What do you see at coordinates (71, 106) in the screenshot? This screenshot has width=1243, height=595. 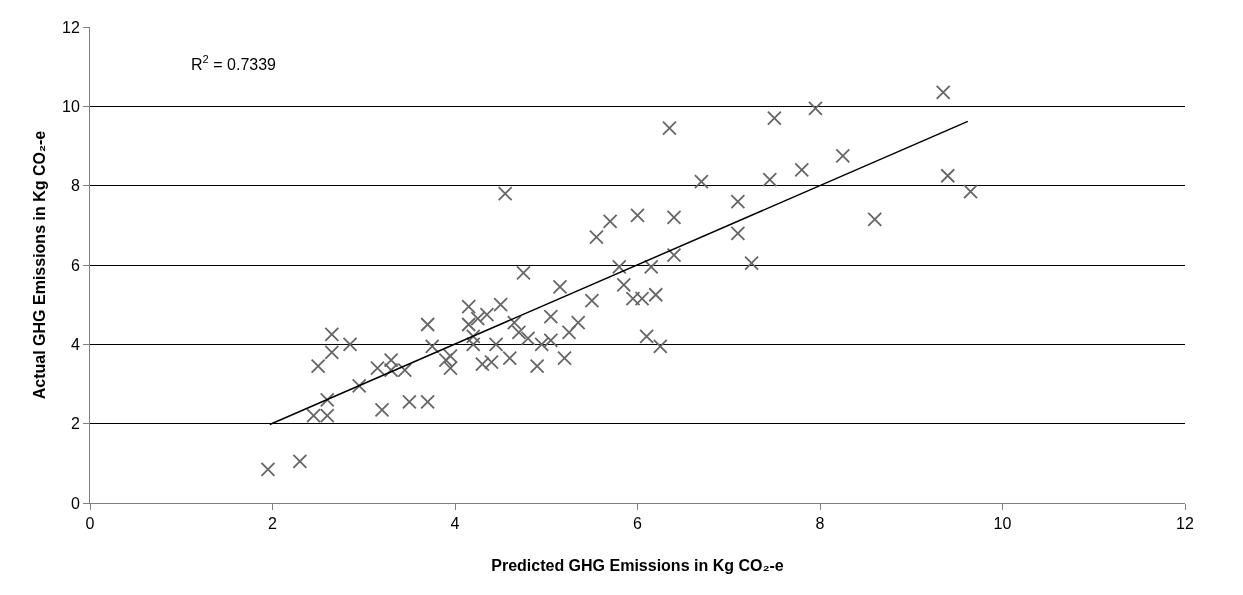 I see `y-tick-label: 10` at bounding box center [71, 106].